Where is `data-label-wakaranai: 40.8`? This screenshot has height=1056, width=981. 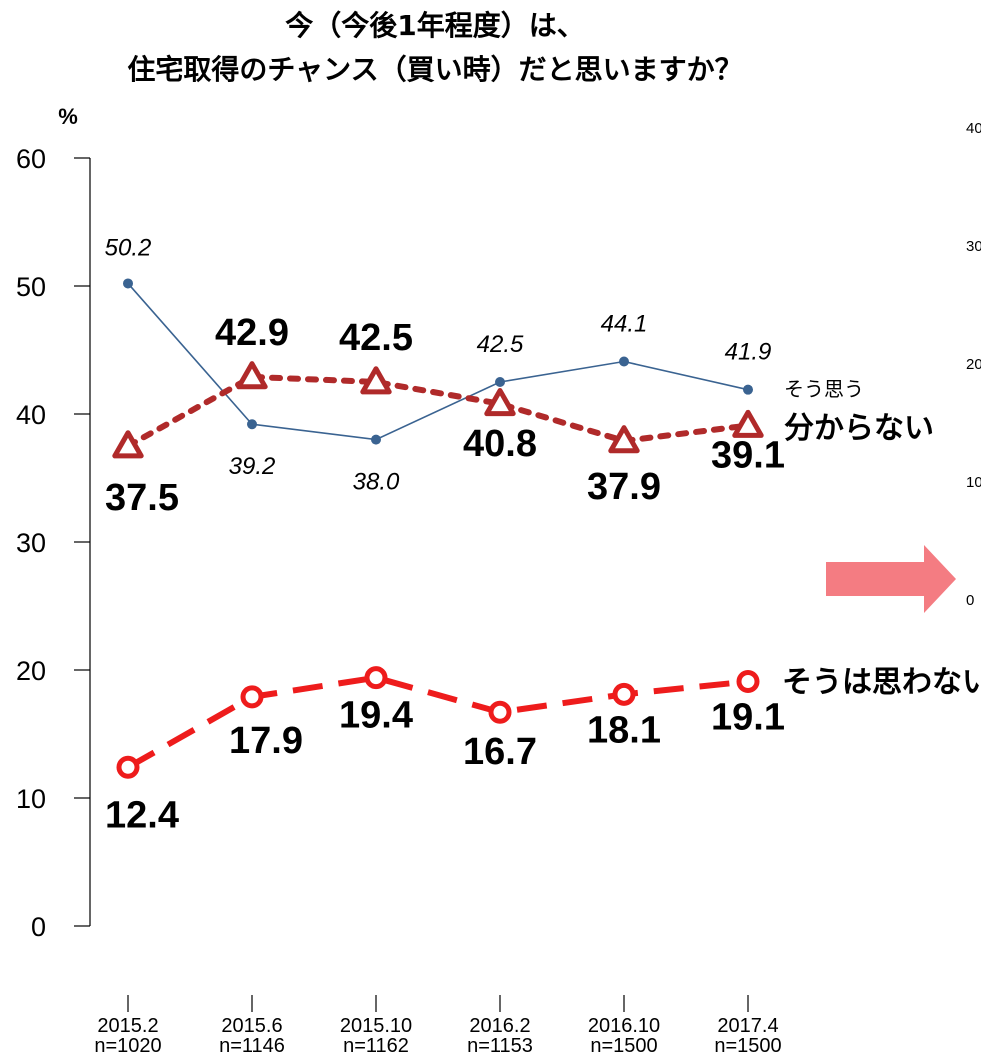 data-label-wakaranai: 40.8 is located at coordinates (500, 444).